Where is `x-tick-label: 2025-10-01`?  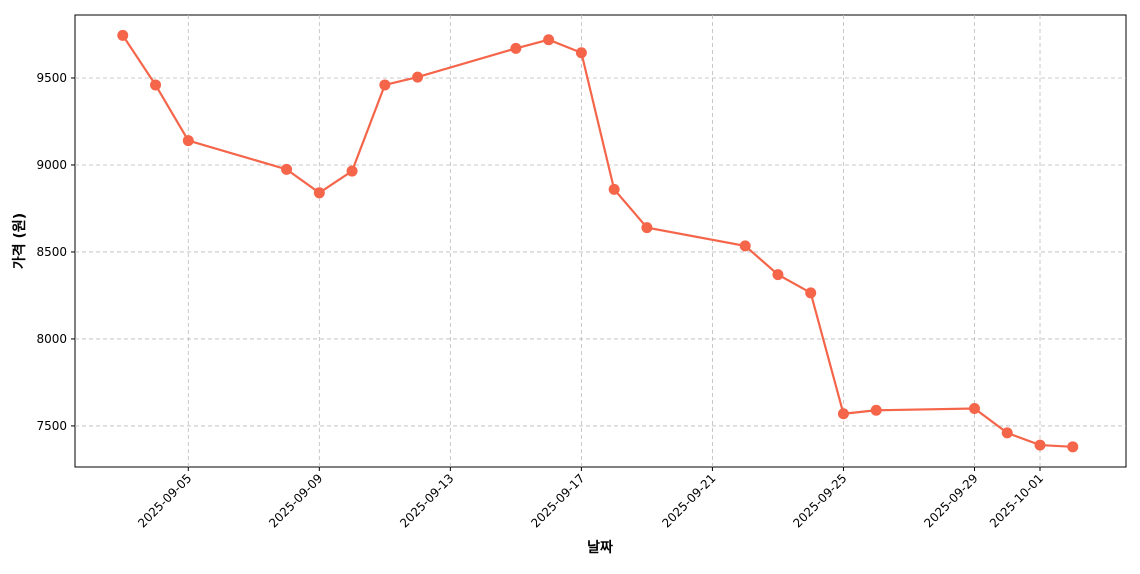 x-tick-label: 2025-10-01 is located at coordinates (1016, 500).